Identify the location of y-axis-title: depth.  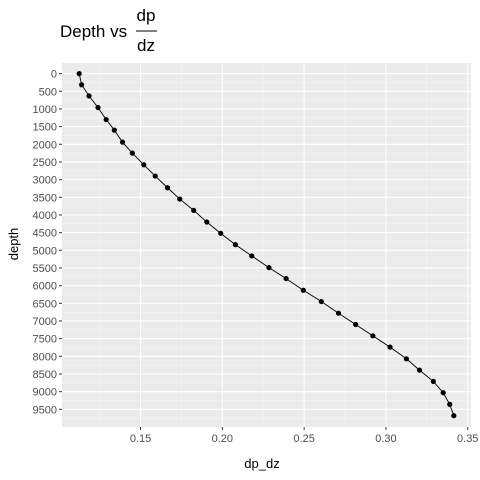
(13, 244).